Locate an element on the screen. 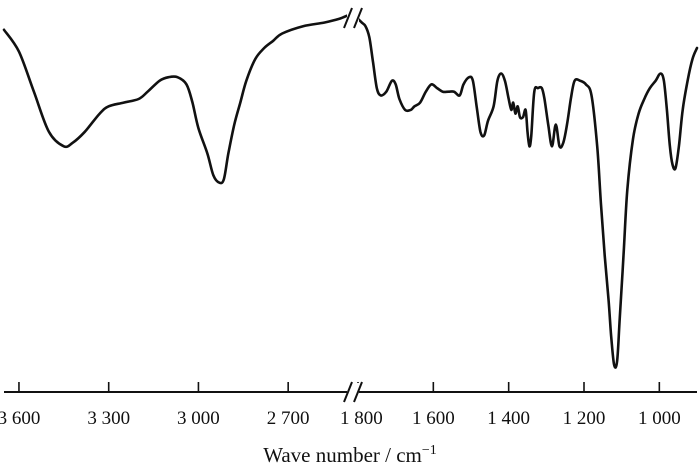  x-axis-title: Wave number / cm−1 is located at coordinates (350, 455).